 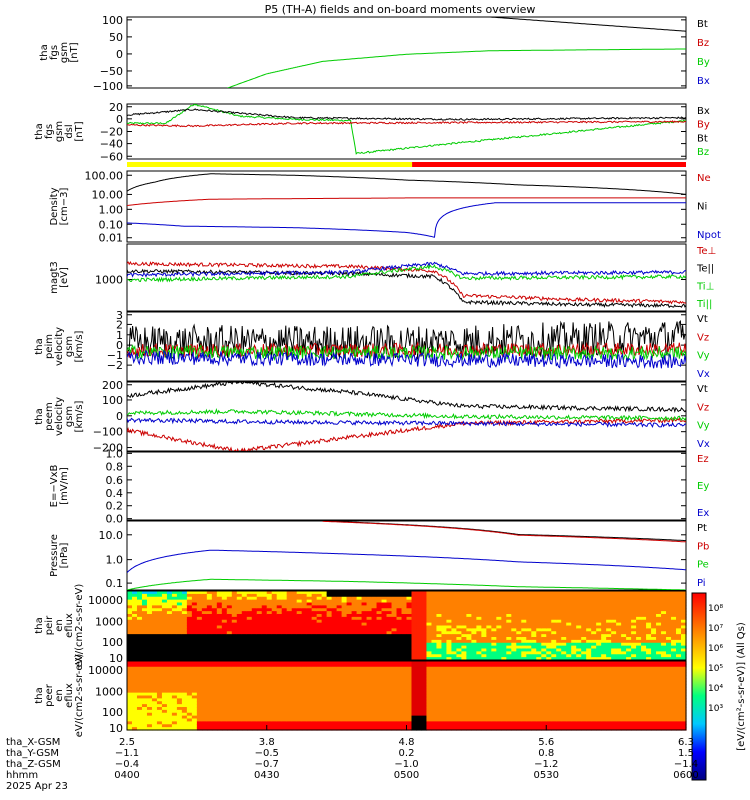 What do you see at coordinates (406, 283) in the screenshot?
I see `series-Te⊥` at bounding box center [406, 283].